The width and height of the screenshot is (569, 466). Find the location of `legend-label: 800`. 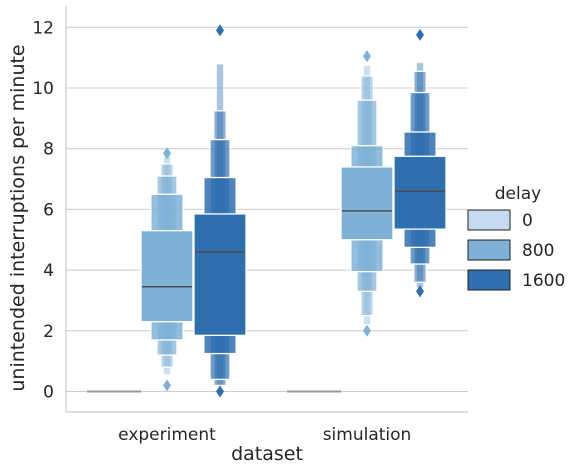

legend-label: 800 is located at coordinates (538, 251).